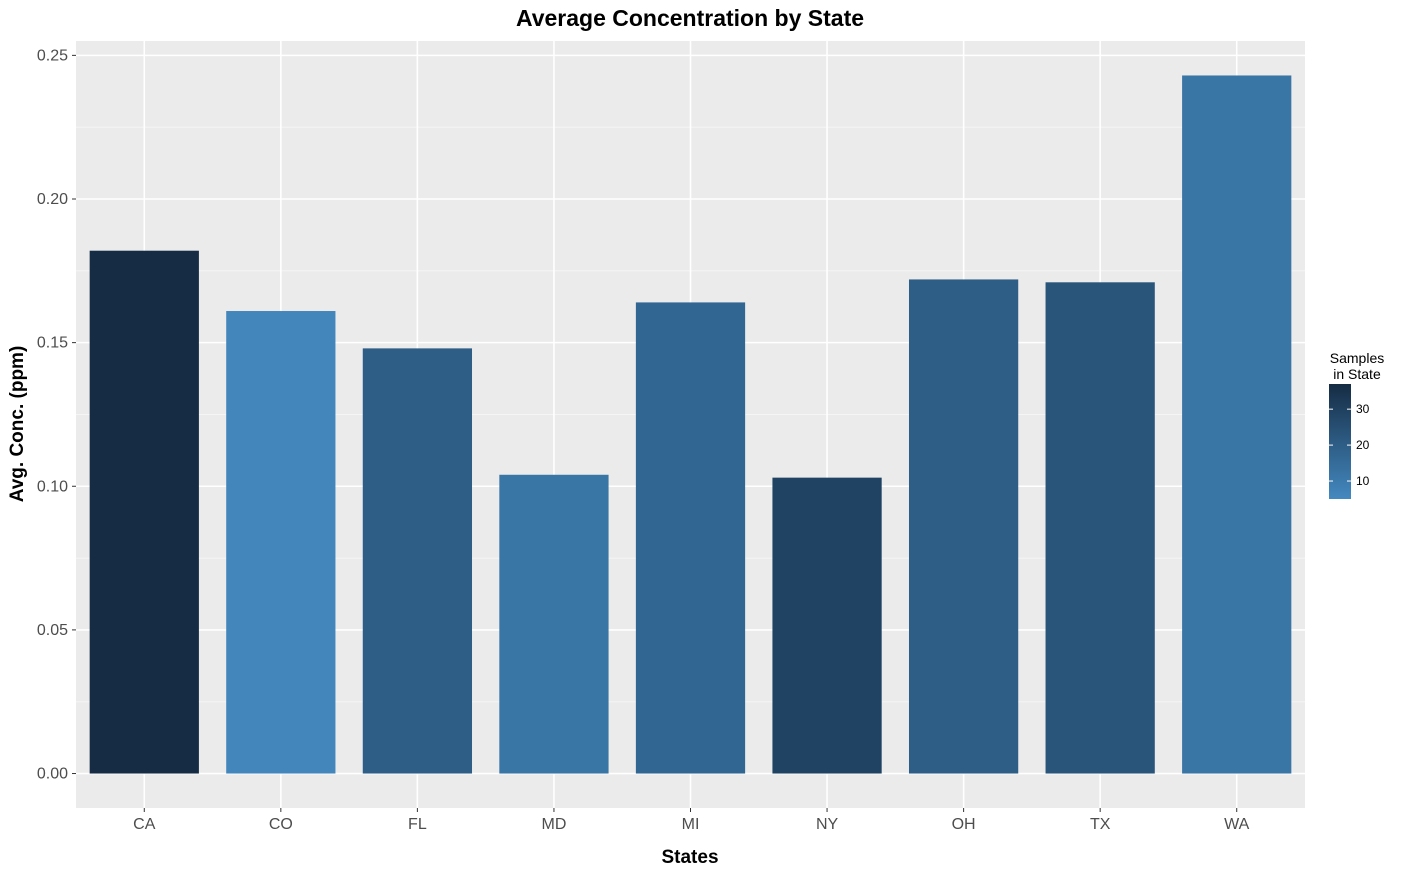  What do you see at coordinates (52, 343) in the screenshot?
I see `y-tick-label: 0.15` at bounding box center [52, 343].